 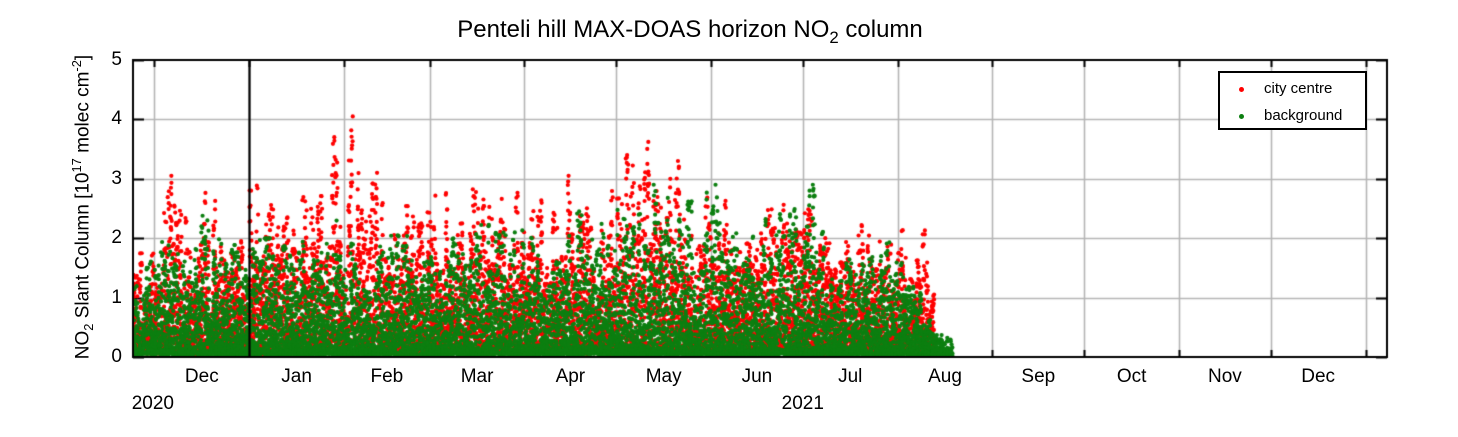 I want to click on legend-item-city-centre: city centre, so click(x=1292, y=89).